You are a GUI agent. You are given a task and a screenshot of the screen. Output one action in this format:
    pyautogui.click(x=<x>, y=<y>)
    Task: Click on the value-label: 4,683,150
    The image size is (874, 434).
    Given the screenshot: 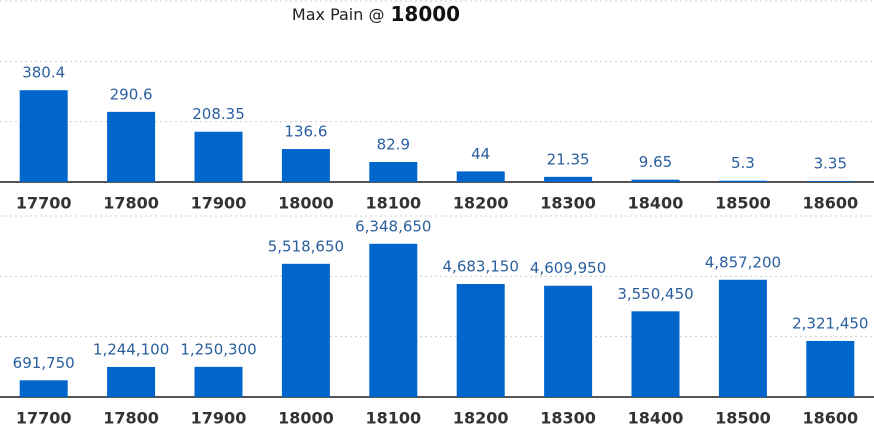 What is the action you would take?
    pyautogui.click(x=481, y=266)
    